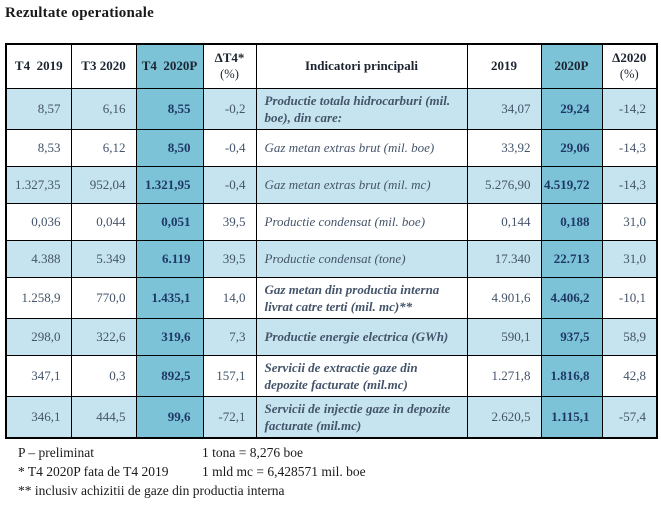 The image size is (661, 519). I want to click on cell-indicator: Gaz metan extras brut (mil. mc), so click(361, 184).